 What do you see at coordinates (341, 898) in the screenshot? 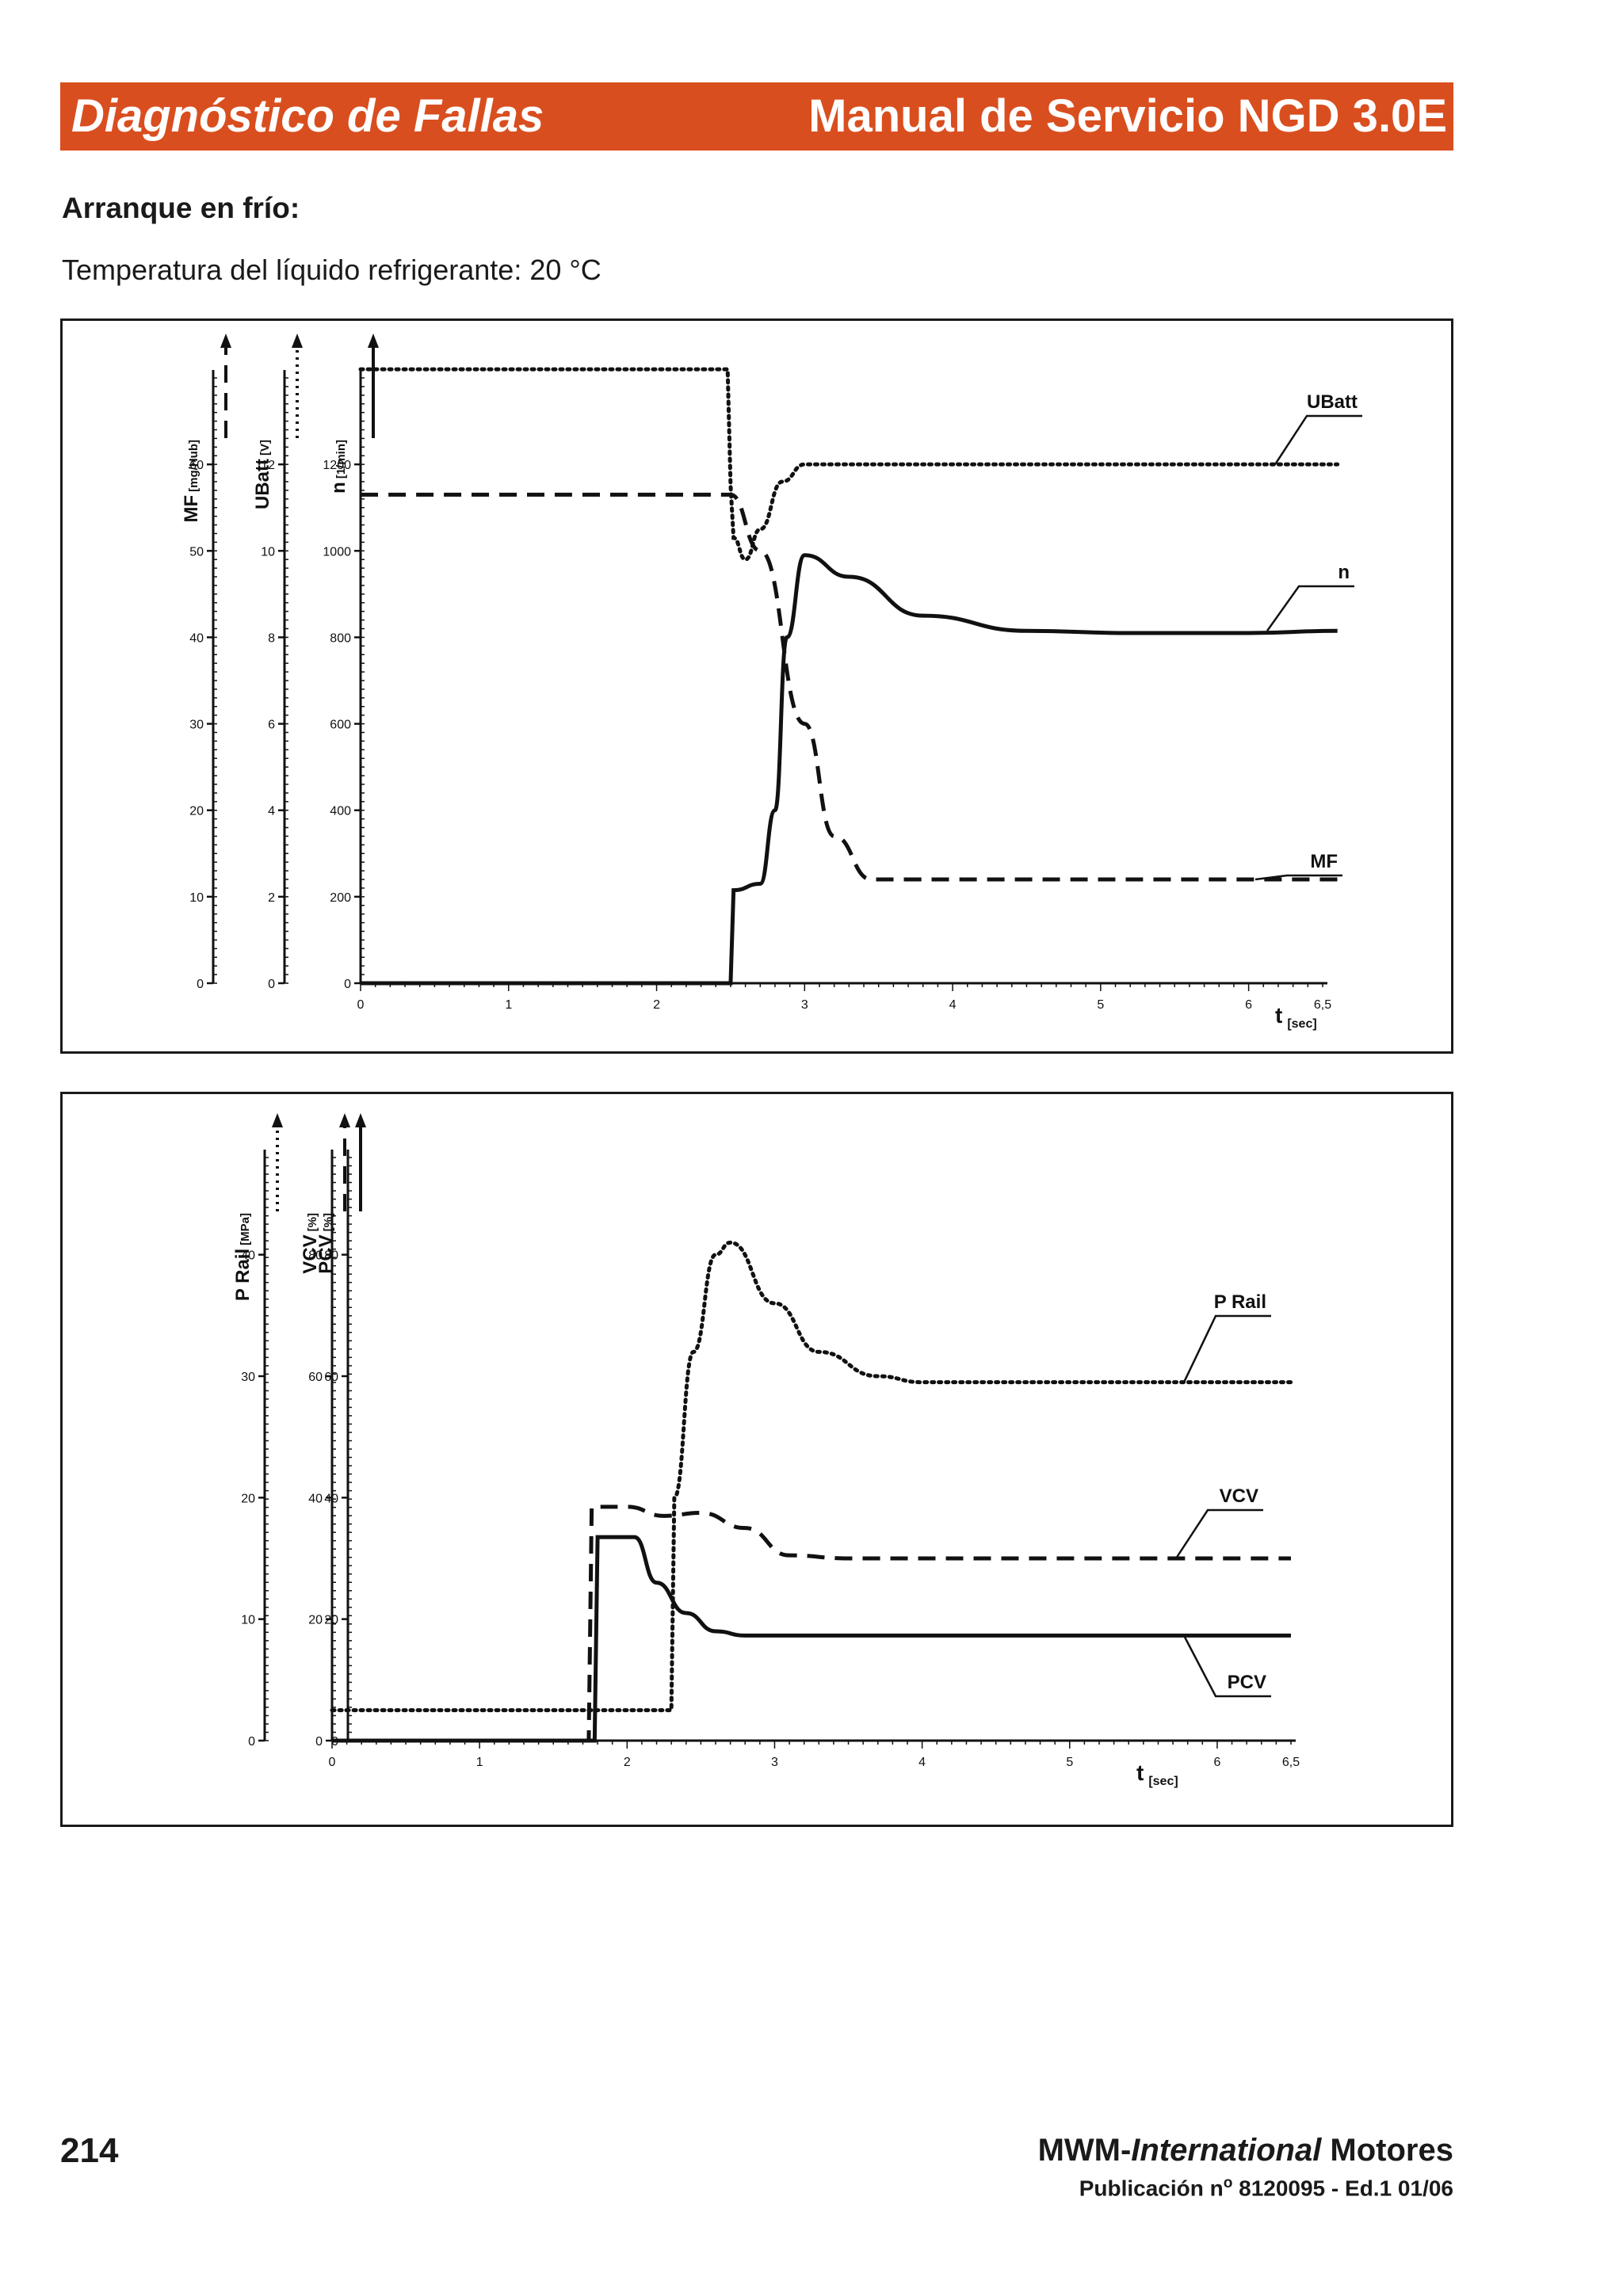
I see `y-axis-tick-label: 200` at bounding box center [341, 898].